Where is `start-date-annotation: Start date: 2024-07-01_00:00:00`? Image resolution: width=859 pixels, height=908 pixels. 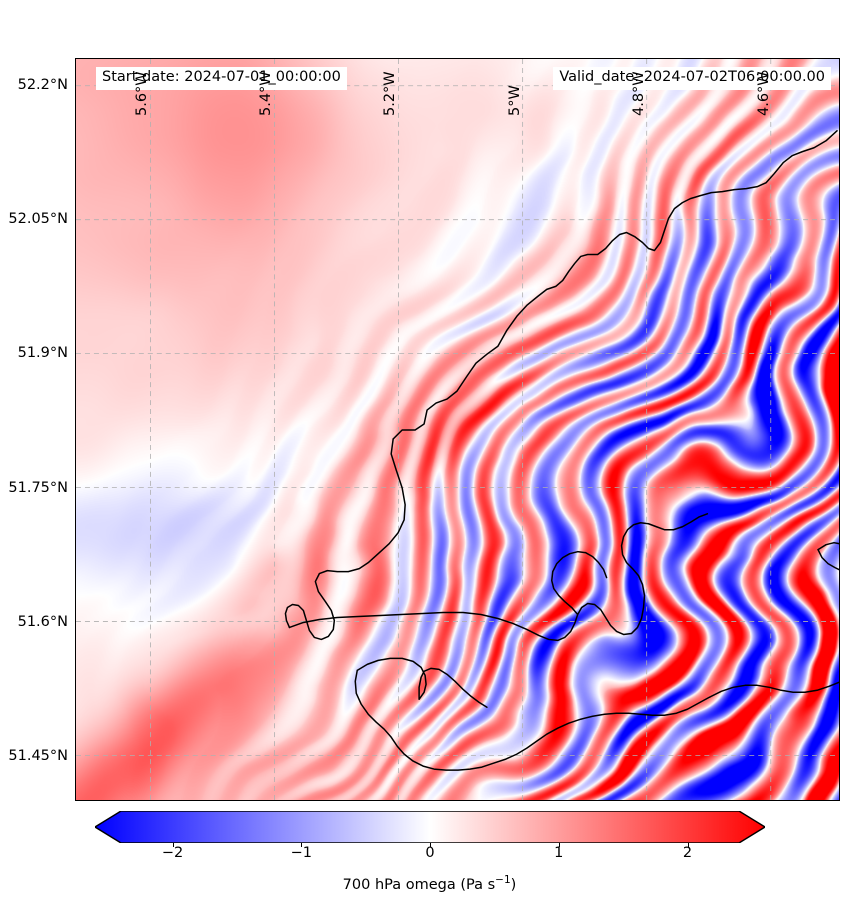
start-date-annotation: Start date: 2024-07-01_00:00:00 is located at coordinates (221, 78).